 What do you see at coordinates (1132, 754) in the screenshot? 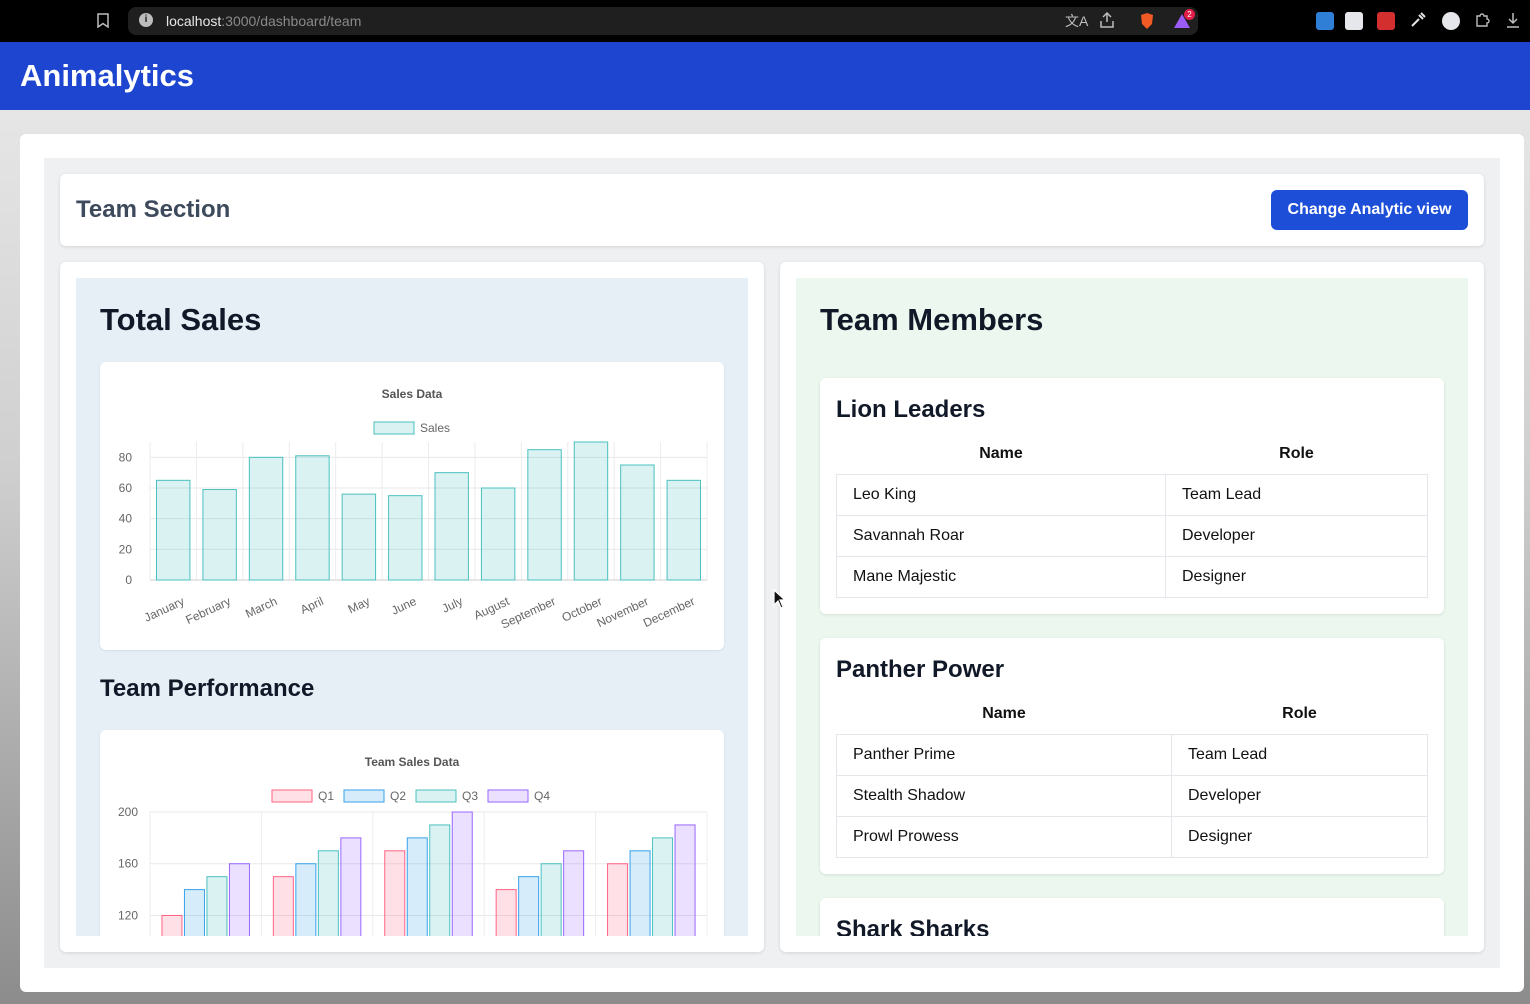
I see `table-row: Panther Prime Team Lead` at bounding box center [1132, 754].